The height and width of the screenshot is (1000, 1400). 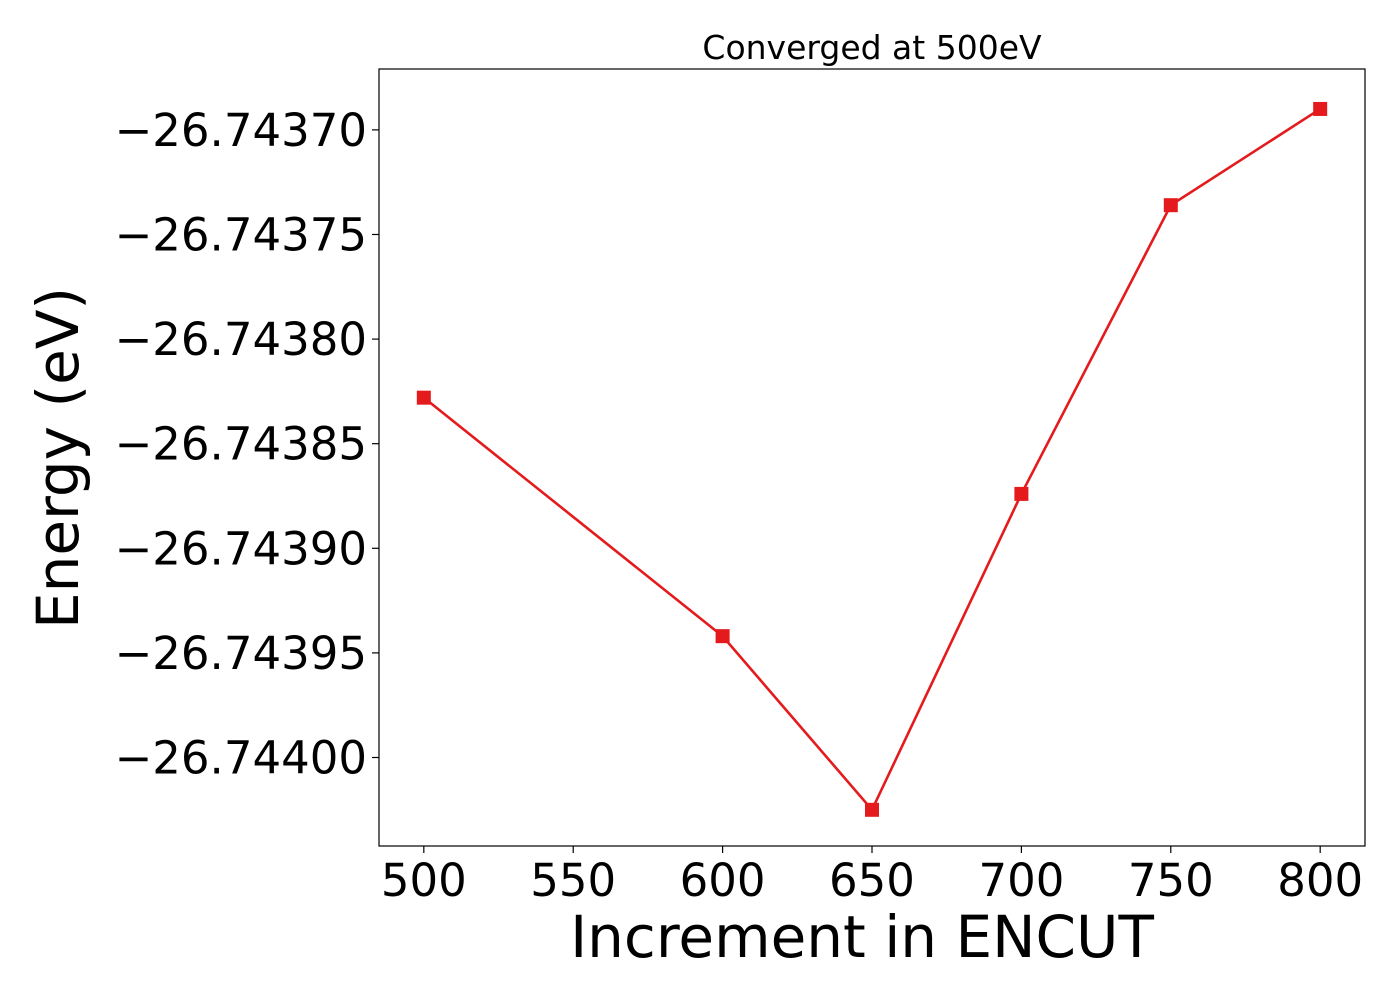 What do you see at coordinates (241, 758) in the screenshot?
I see `y-tick-label: −26.74400` at bounding box center [241, 758].